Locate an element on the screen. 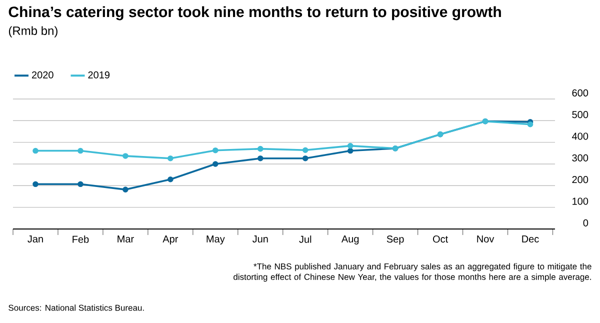 This screenshot has height=323, width=600. chart-title: China’s catering sector took nine months to return to positive growth is located at coordinates (254, 13).